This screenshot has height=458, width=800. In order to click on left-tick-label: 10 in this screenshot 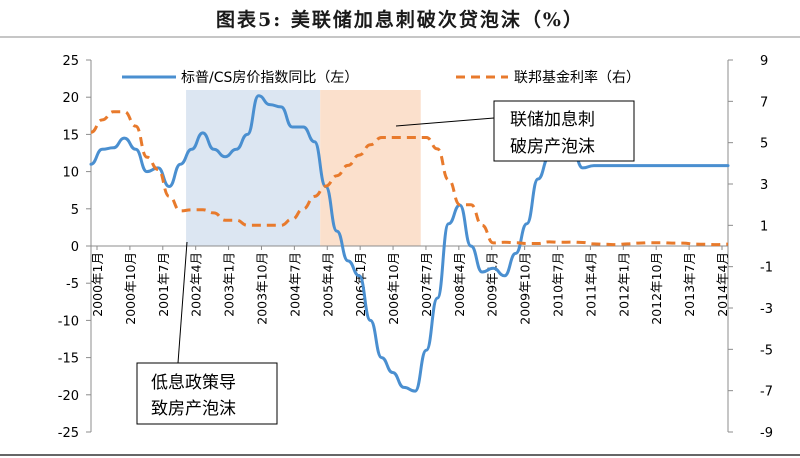, I will do `click(70, 173)`.